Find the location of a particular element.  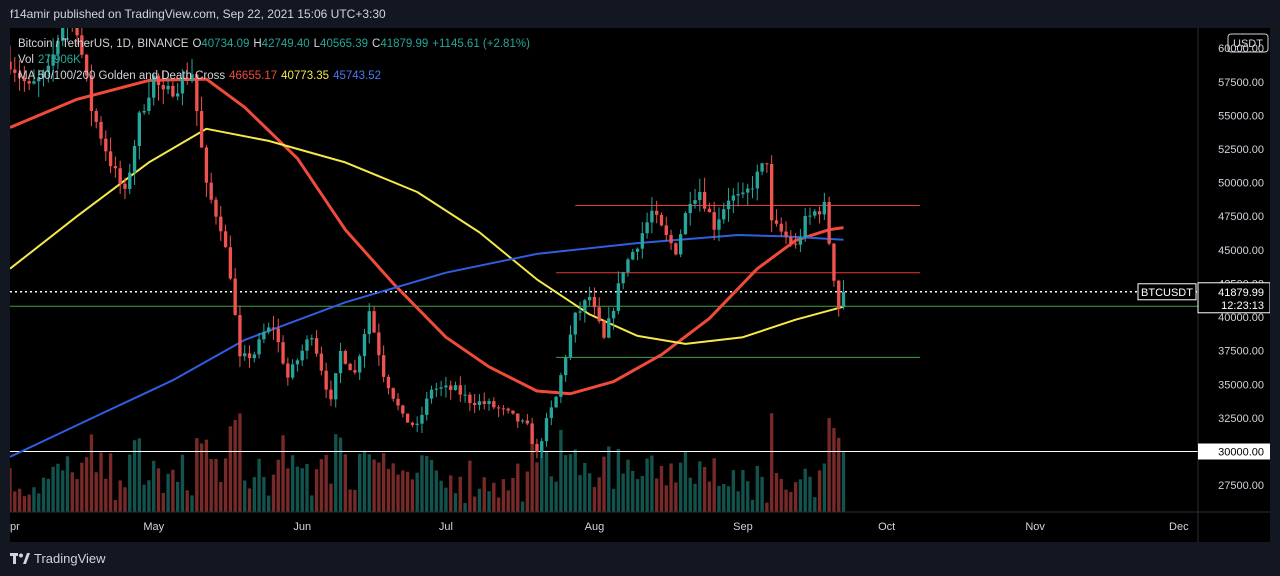

price-tick: 57500.00 is located at coordinates (1241, 83).